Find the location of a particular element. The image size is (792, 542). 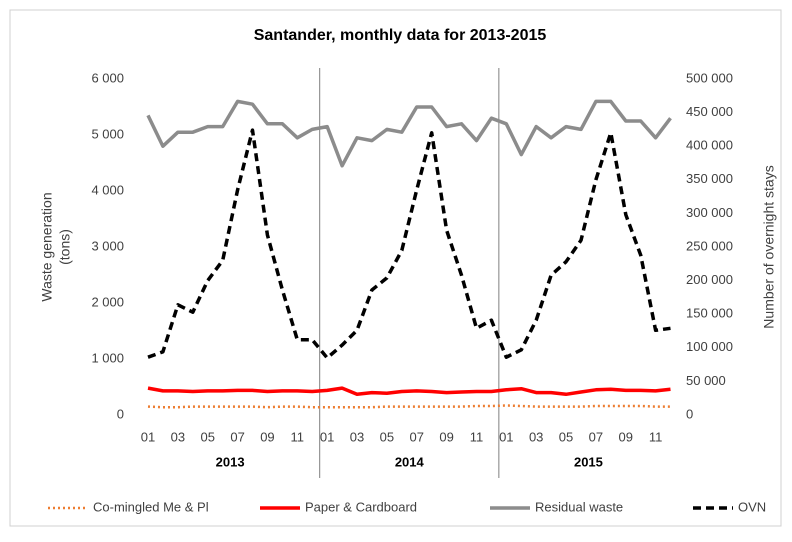

y-tick-label: 6 000 is located at coordinates (107, 77).